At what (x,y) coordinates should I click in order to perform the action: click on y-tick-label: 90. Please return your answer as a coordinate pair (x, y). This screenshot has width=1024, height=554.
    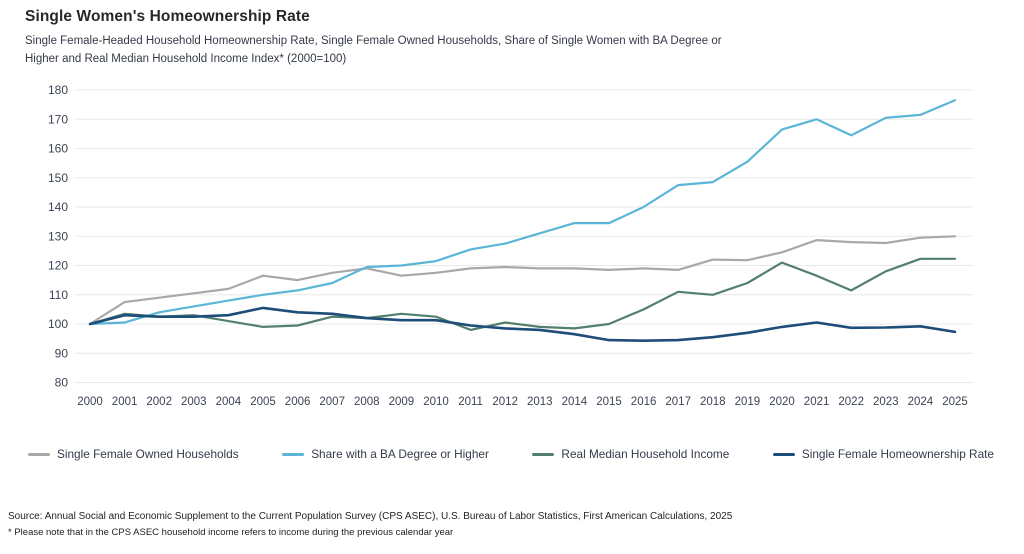
    Looking at the image, I should click on (62, 353).